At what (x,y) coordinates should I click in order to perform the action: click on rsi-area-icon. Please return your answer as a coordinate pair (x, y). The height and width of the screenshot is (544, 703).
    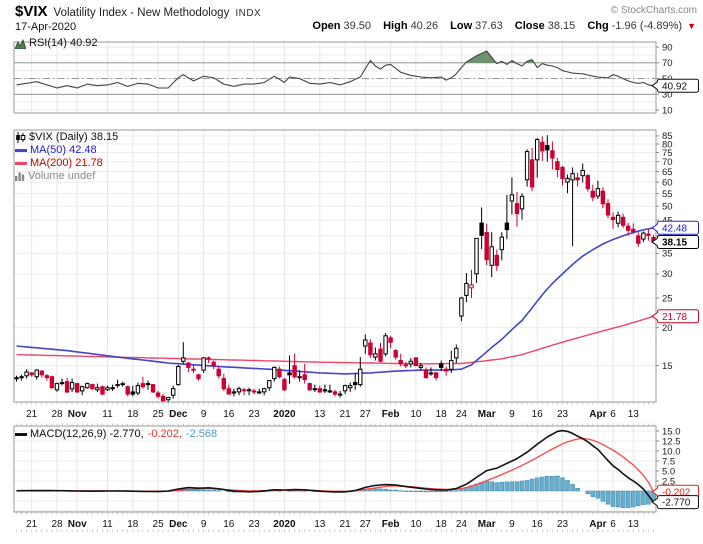
    Looking at the image, I should click on (20, 43).